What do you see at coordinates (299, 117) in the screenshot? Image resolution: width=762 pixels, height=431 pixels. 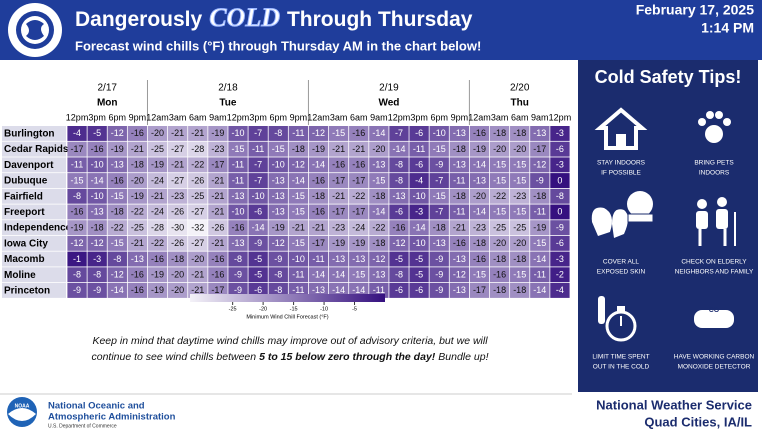 I see `time-label: 9pm` at bounding box center [299, 117].